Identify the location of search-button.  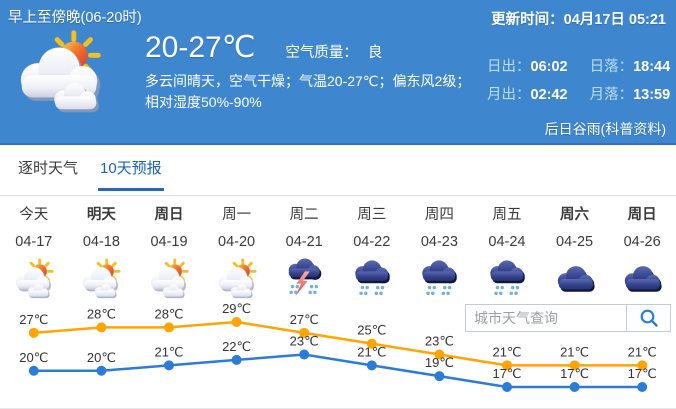
(648, 318).